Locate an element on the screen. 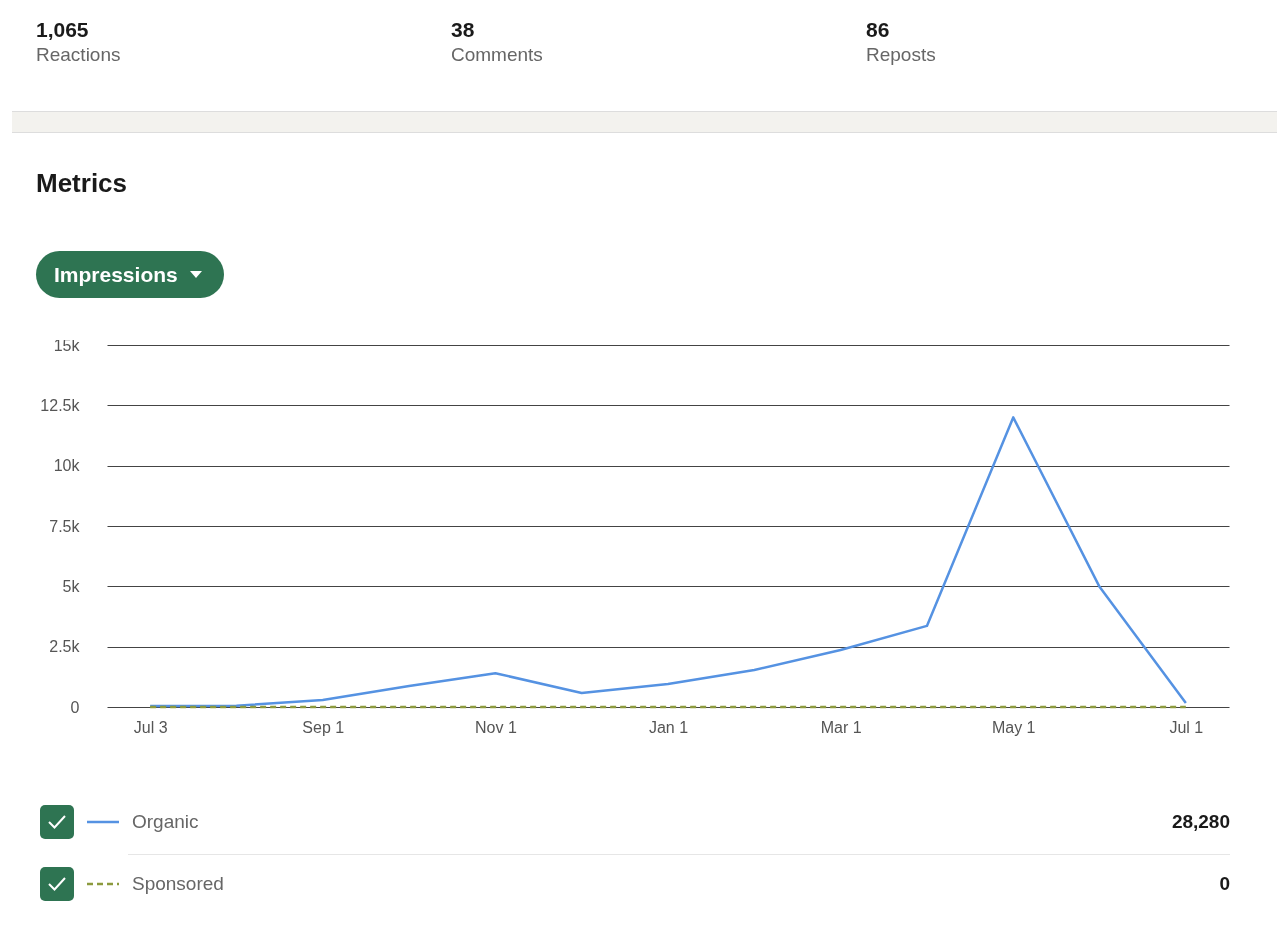 The height and width of the screenshot is (940, 1277). text: 0 is located at coordinates (1224, 884).